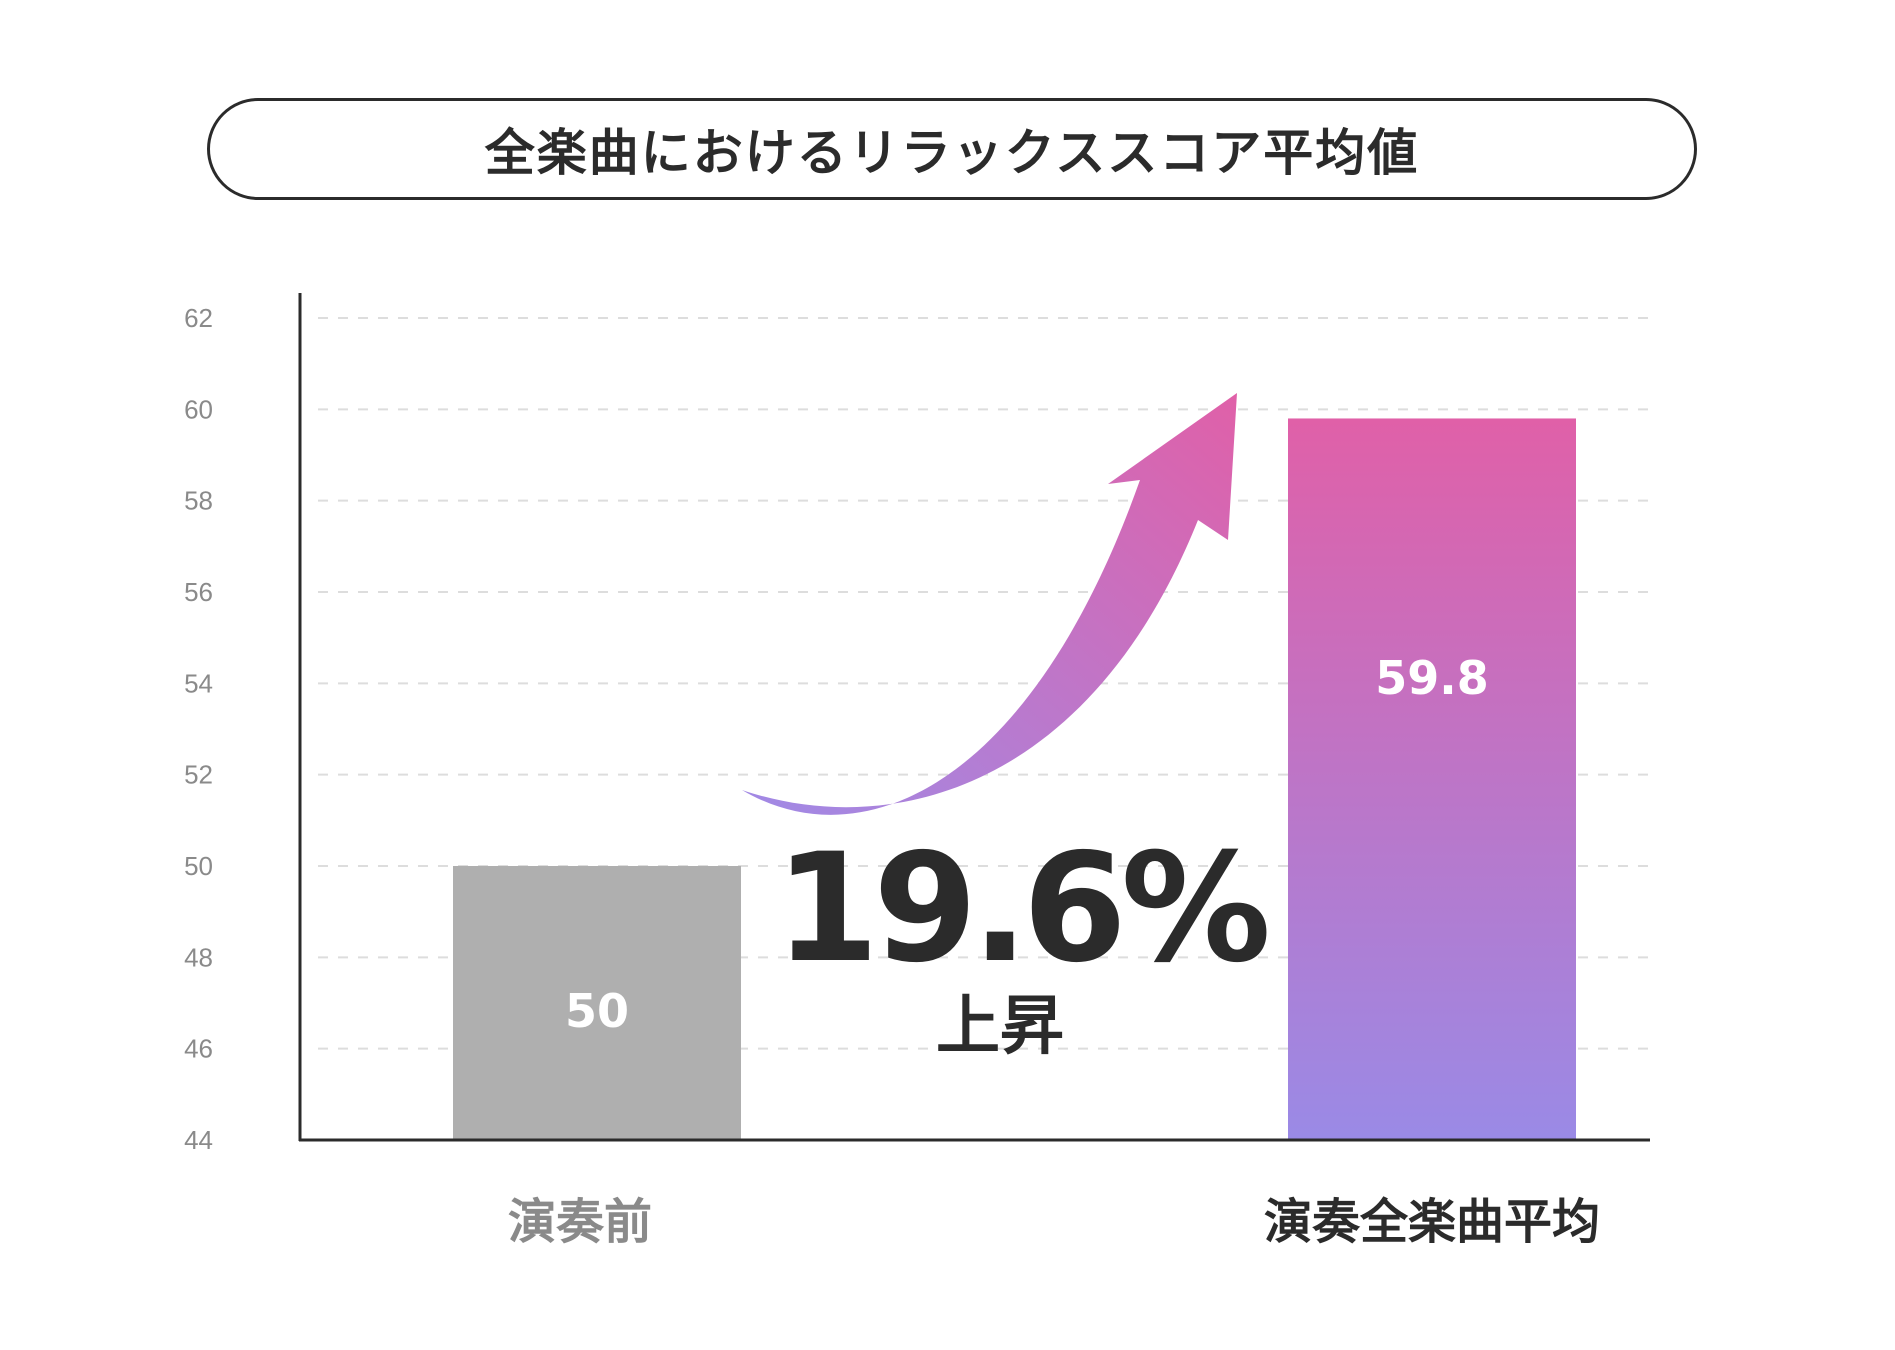 This screenshot has width=1895, height=1350. Describe the element at coordinates (1021, 909) in the screenshot. I see `increase-percent: 19.6%` at that location.